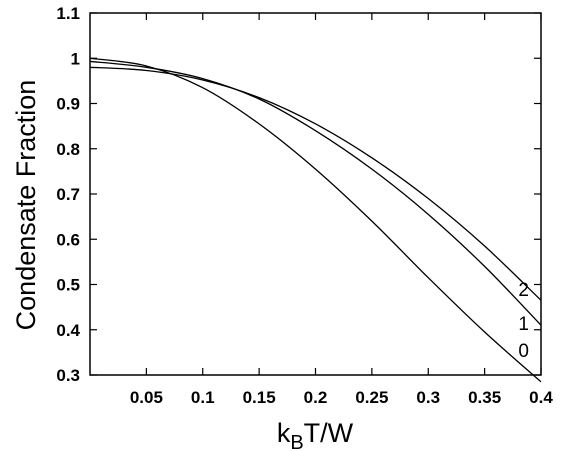  Describe the element at coordinates (259, 397) in the screenshot. I see `x-tick-label: 0.15` at that location.